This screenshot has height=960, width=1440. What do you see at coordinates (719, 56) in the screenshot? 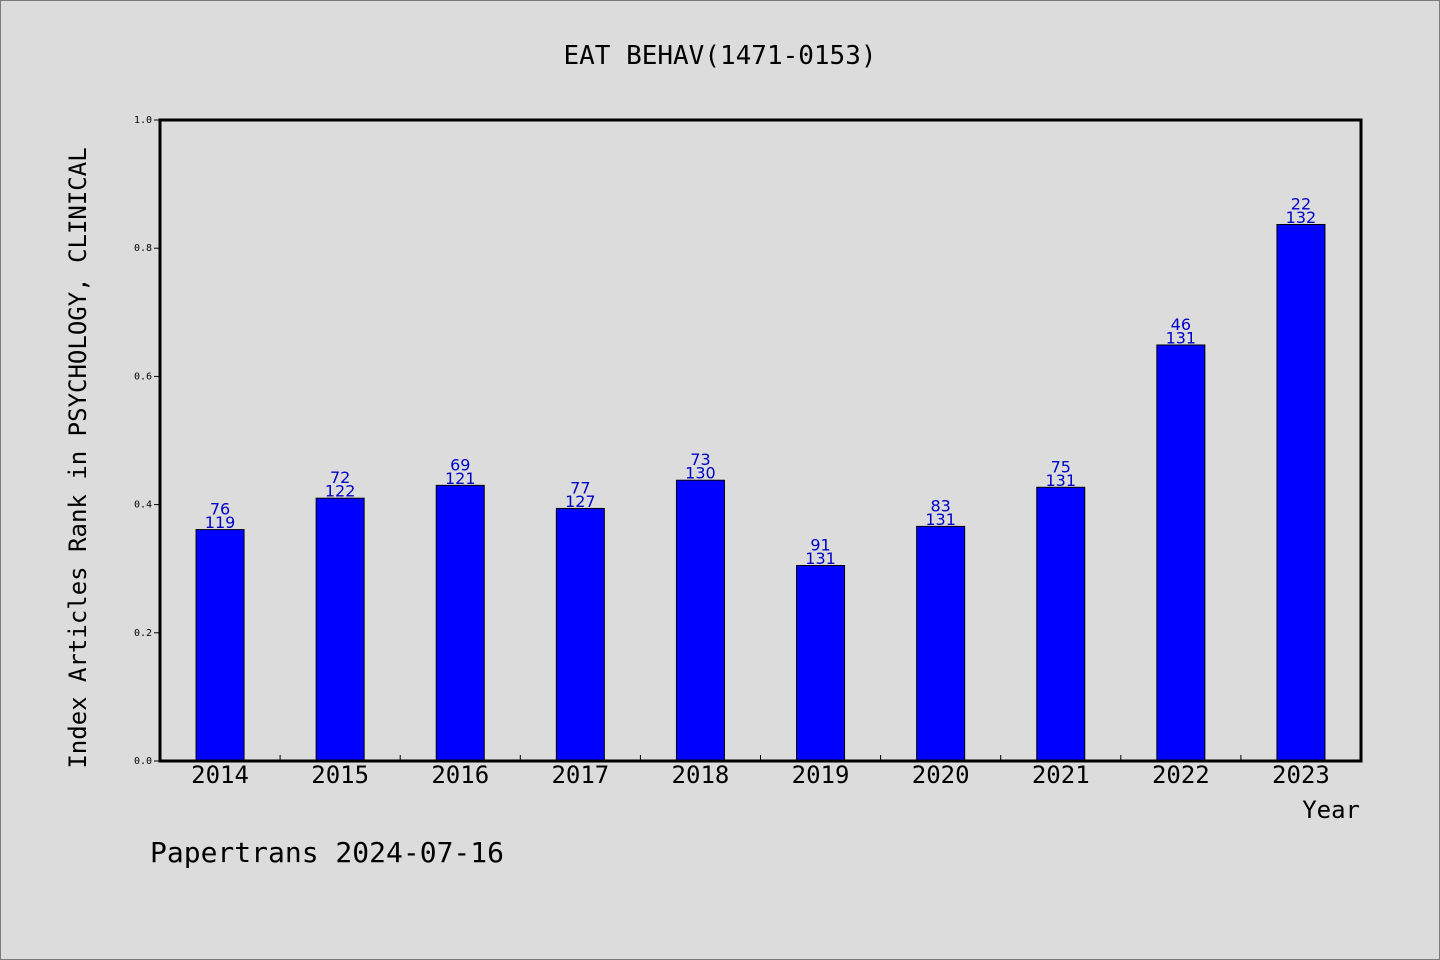
I see `chart-title: EAT BEHAV(1471-0153)` at bounding box center [719, 56].